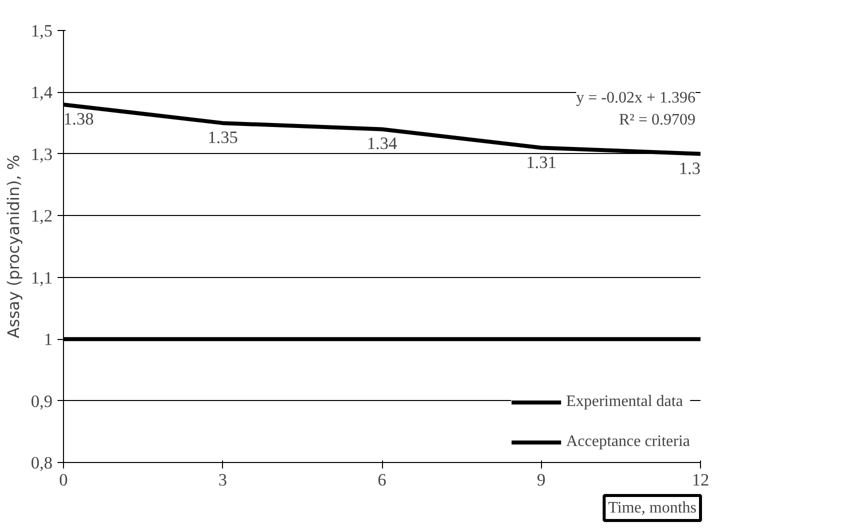 This screenshot has width=857, height=530. What do you see at coordinates (41, 216) in the screenshot?
I see `y-tick-label: 1,2` at bounding box center [41, 216].